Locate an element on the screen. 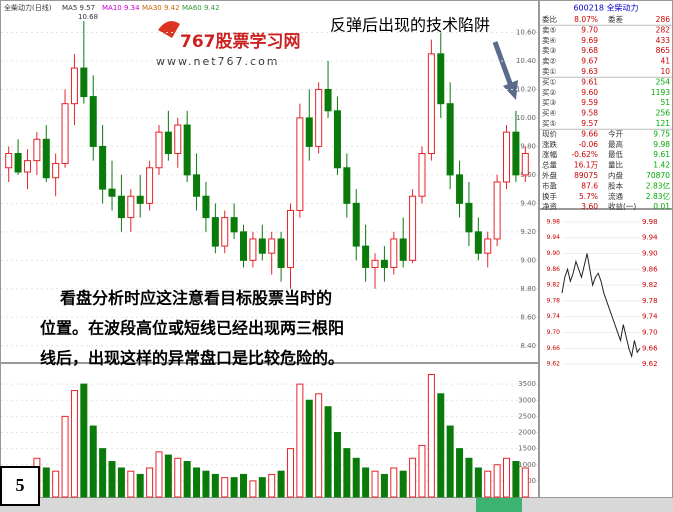 The width and height of the screenshot is (673, 512). y-tick-label: 9.86 is located at coordinates (650, 269).